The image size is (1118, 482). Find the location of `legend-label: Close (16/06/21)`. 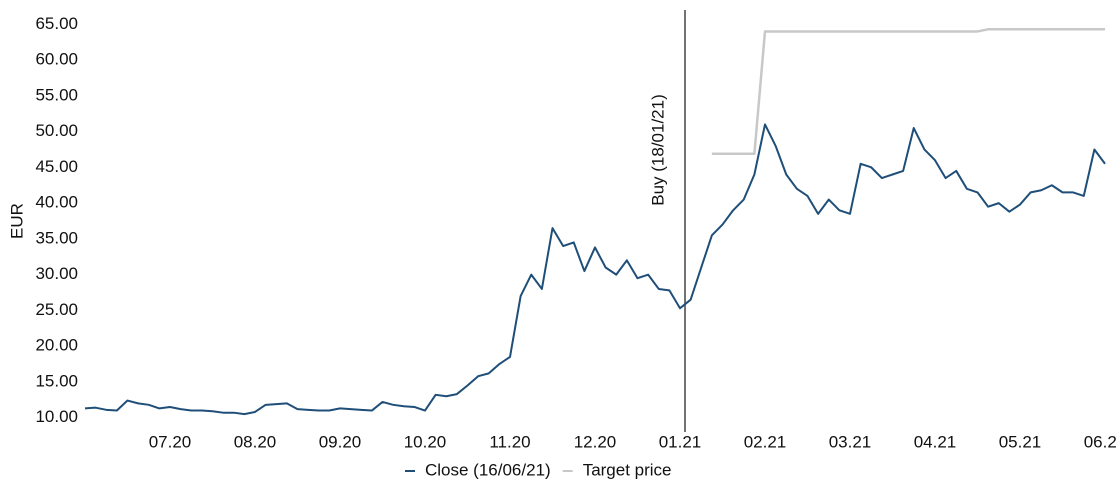

legend-label: Close (16/06/21) is located at coordinates (488, 469).